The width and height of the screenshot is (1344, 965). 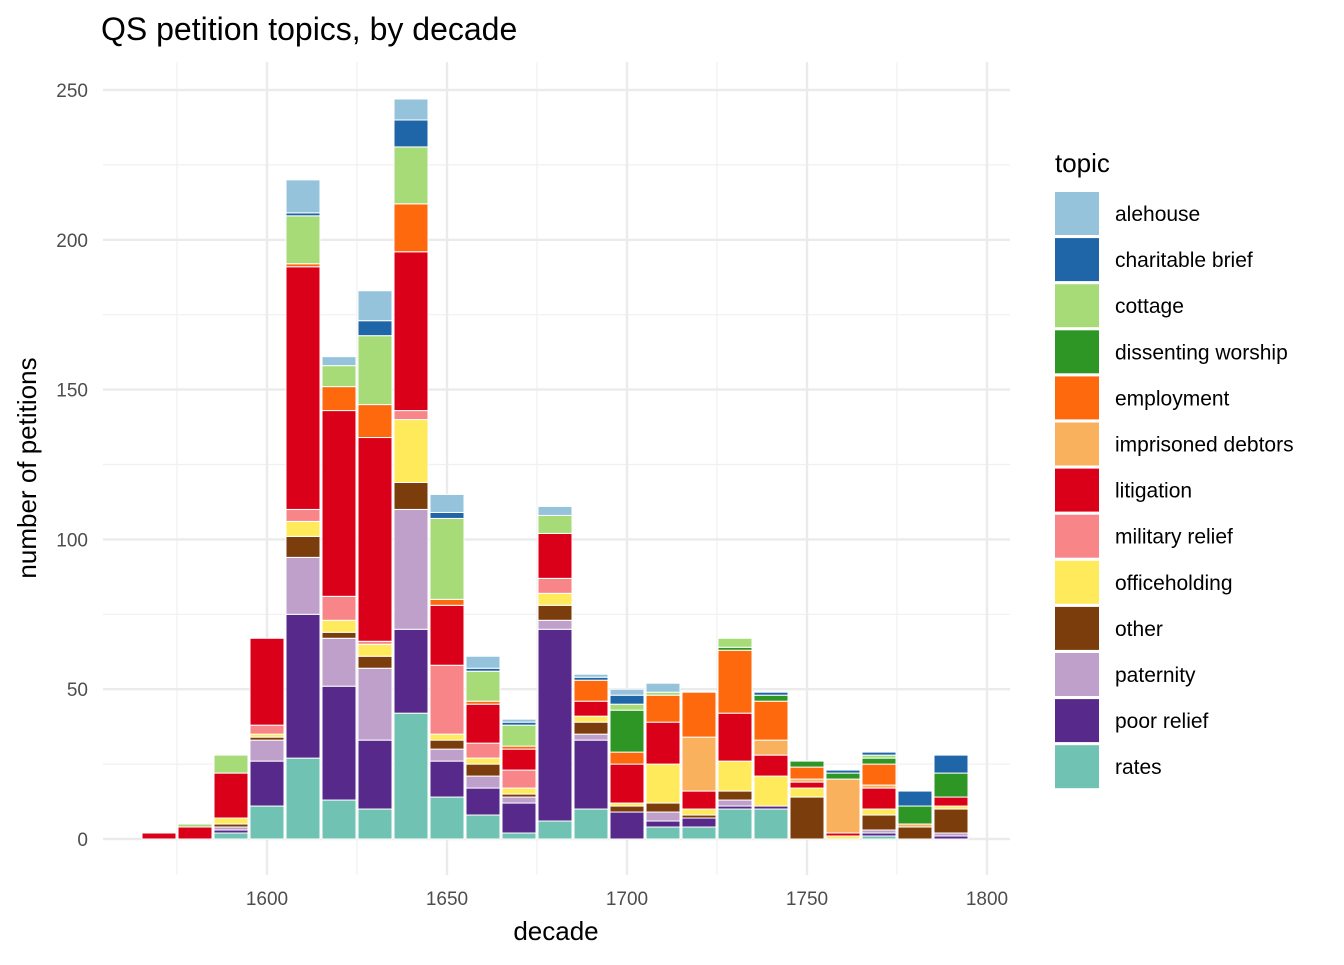 I want to click on x-tick-label: 1750, so click(x=807, y=899).